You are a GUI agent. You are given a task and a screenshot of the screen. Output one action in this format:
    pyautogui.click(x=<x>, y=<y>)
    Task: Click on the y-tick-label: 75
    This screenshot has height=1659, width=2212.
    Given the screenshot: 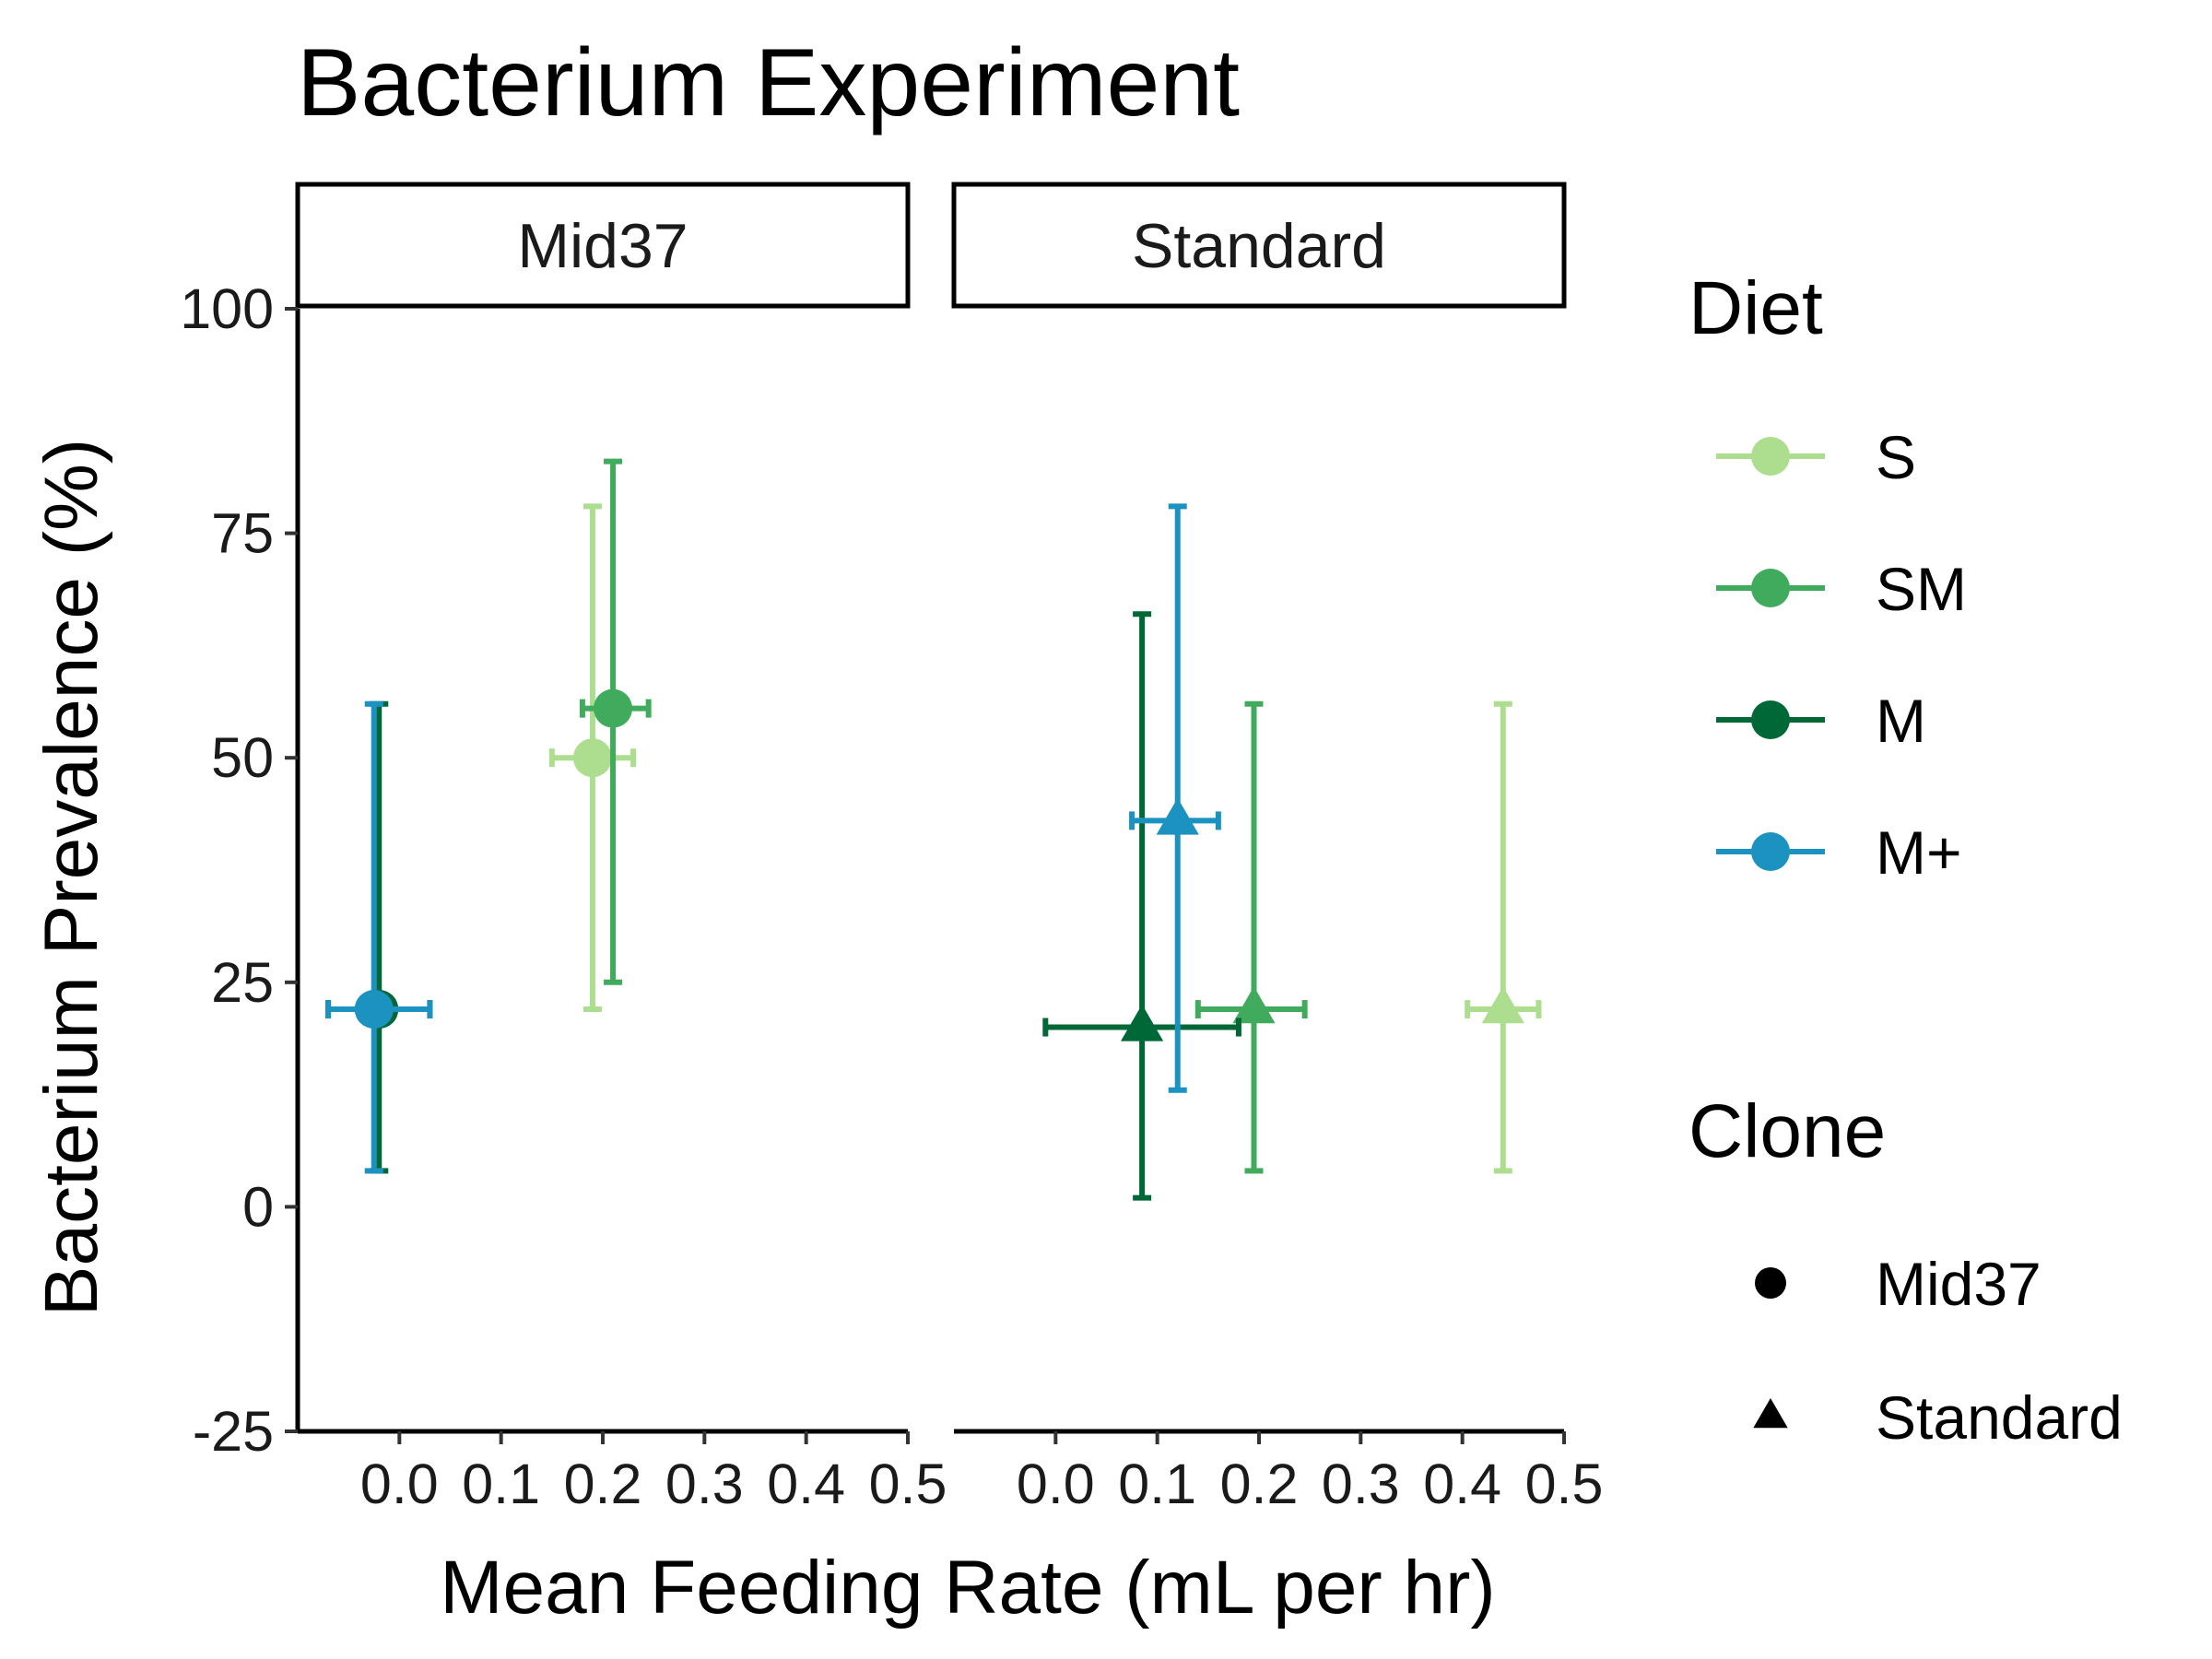 What is the action you would take?
    pyautogui.click(x=242, y=533)
    